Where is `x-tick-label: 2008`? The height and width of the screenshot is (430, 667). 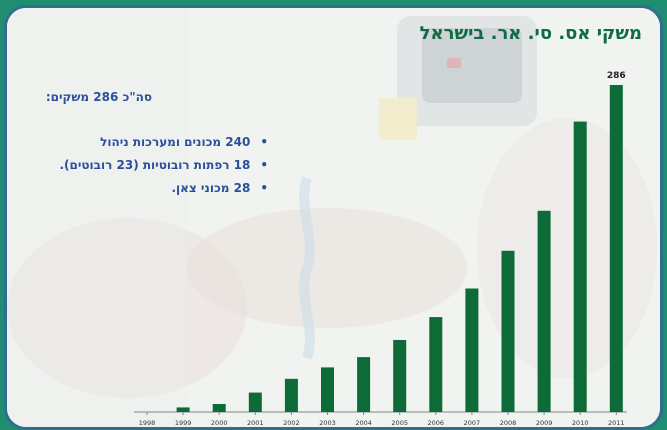 x-tick-label: 2008 is located at coordinates (508, 423).